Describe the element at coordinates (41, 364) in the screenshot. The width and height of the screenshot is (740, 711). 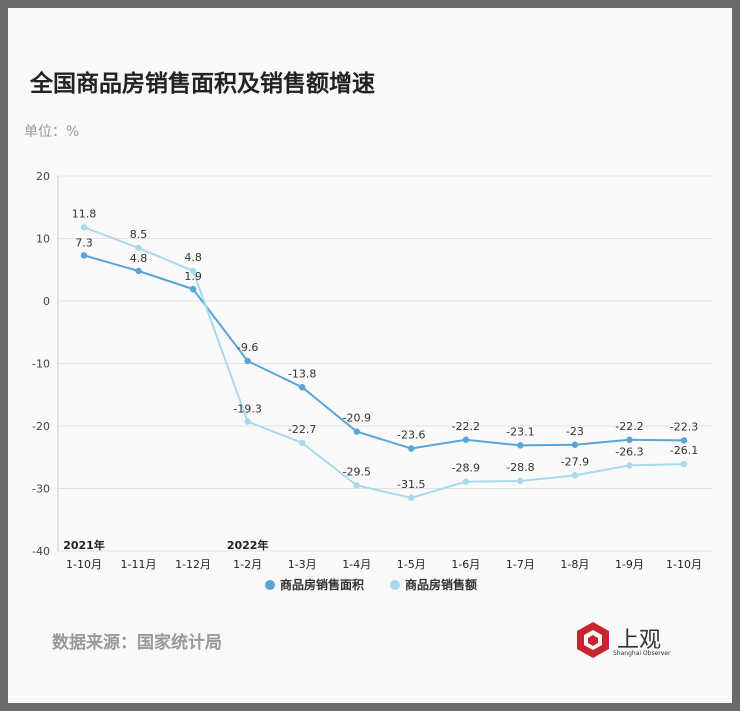
I see `y-tick-label: -10` at that location.